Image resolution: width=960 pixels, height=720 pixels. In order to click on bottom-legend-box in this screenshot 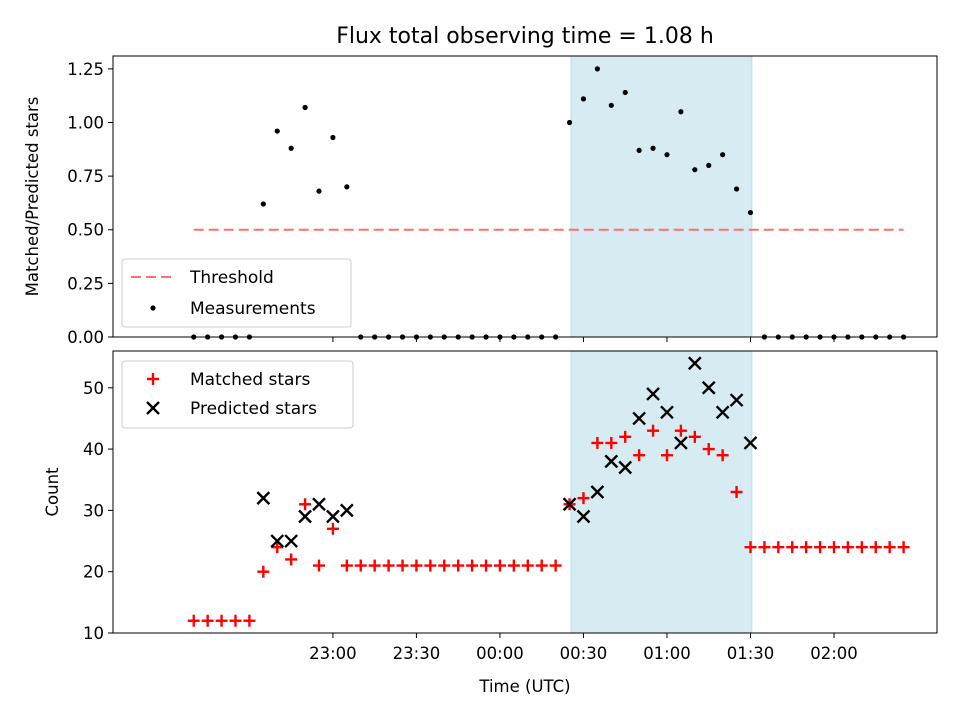, I will do `click(237, 394)`.